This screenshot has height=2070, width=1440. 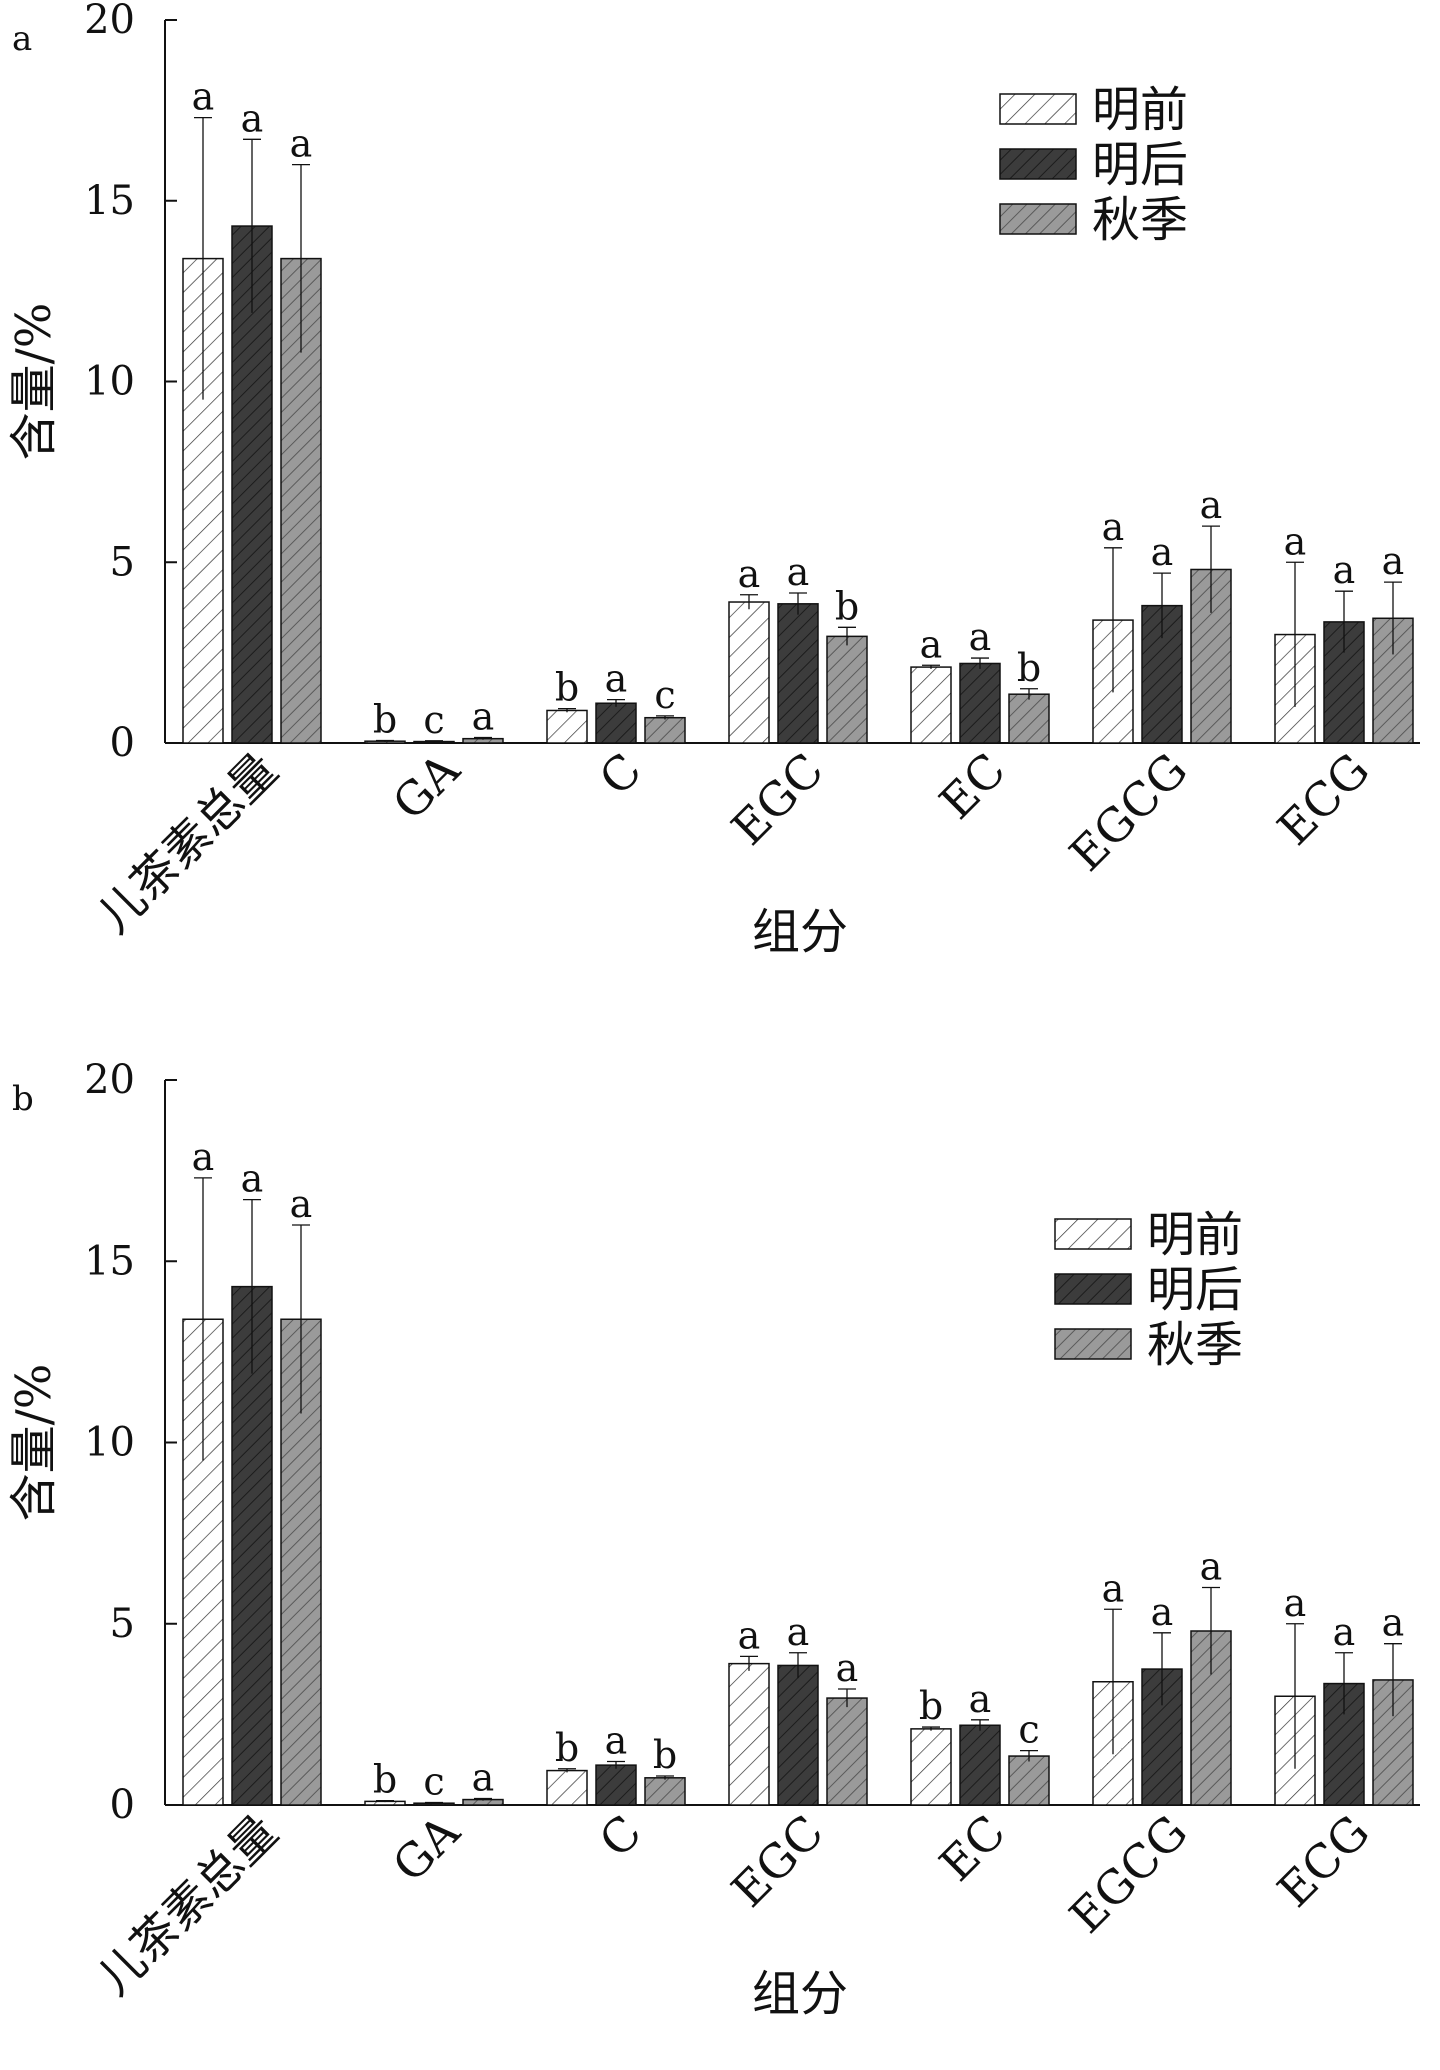 I want to click on y-tick-label: 0, so click(x=122, y=1805).